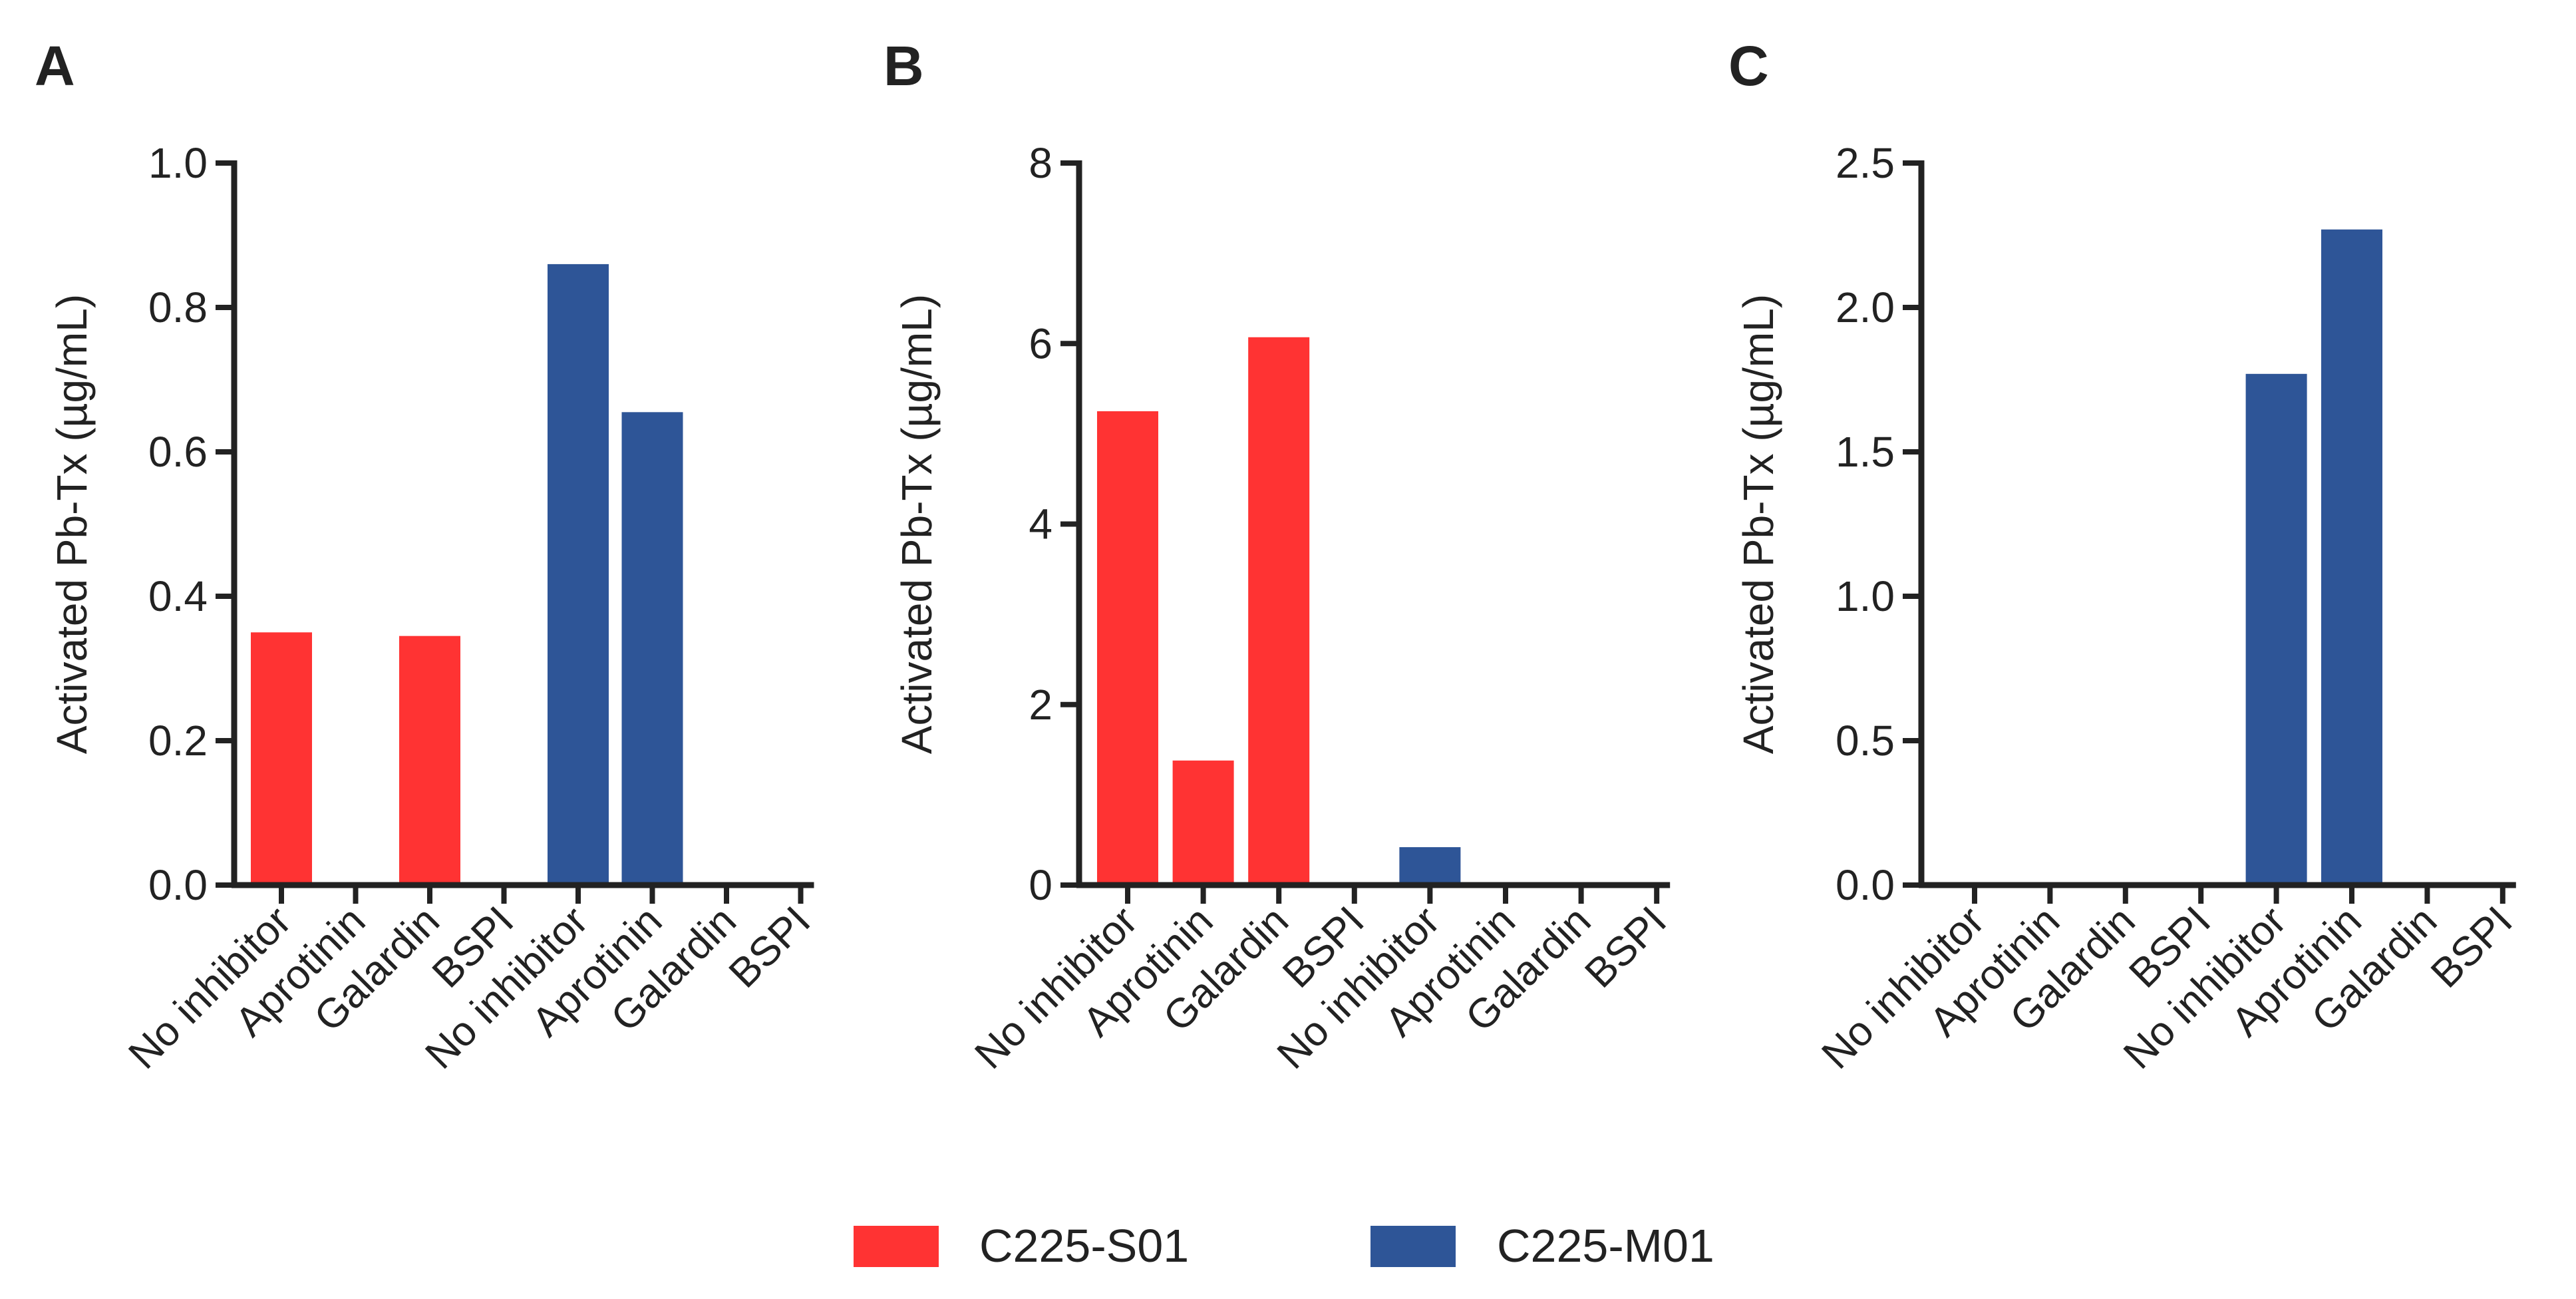 This screenshot has width=2576, height=1299. I want to click on y-tick-label-c-1: 0.5, so click(1865, 741).